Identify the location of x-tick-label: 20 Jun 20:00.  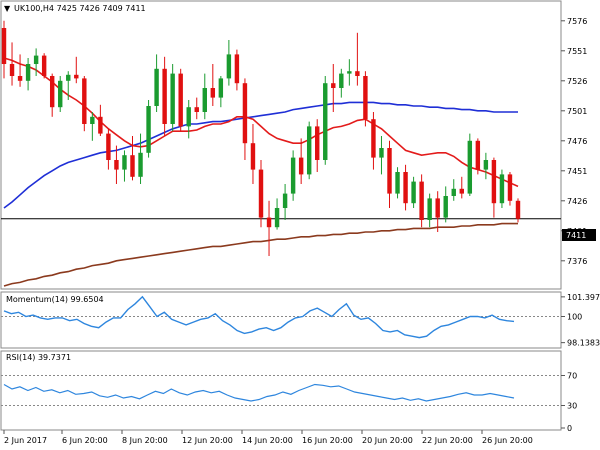
(387, 440).